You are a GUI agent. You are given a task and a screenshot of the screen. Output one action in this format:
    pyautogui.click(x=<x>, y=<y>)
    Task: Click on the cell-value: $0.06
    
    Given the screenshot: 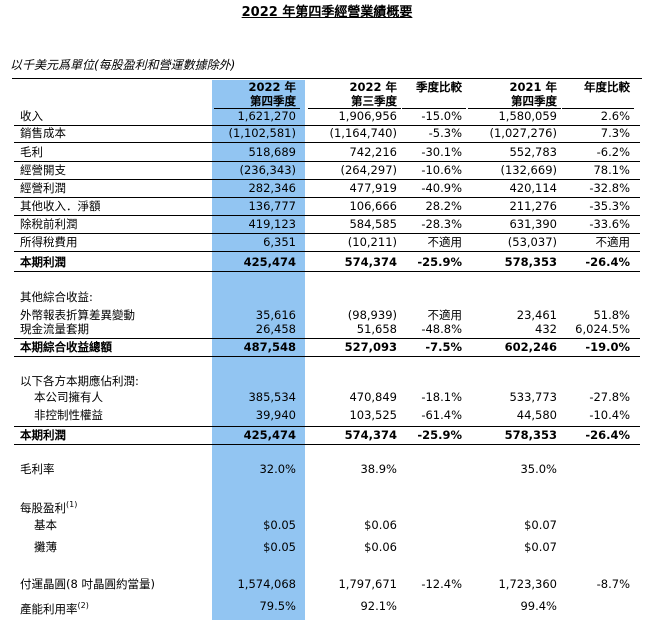 What is the action you would take?
    pyautogui.click(x=380, y=525)
    